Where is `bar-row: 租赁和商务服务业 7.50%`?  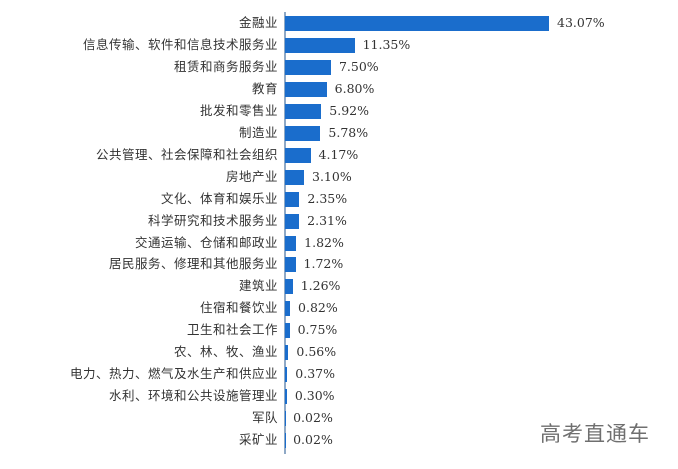
bar-row: 租赁和商务服务业 7.50% is located at coordinates (339, 68).